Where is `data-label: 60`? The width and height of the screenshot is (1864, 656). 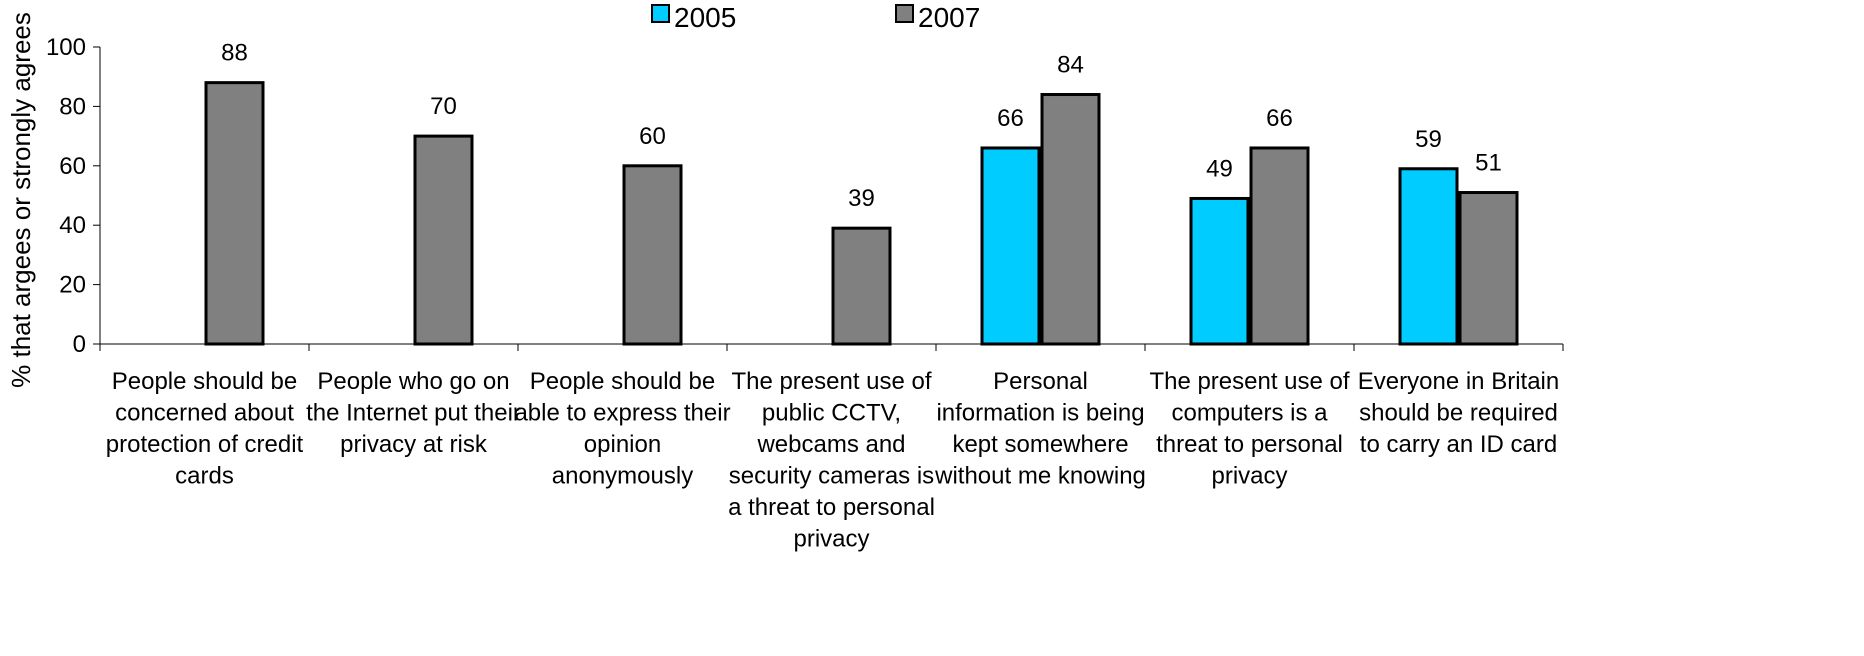 data-label: 60 is located at coordinates (652, 136).